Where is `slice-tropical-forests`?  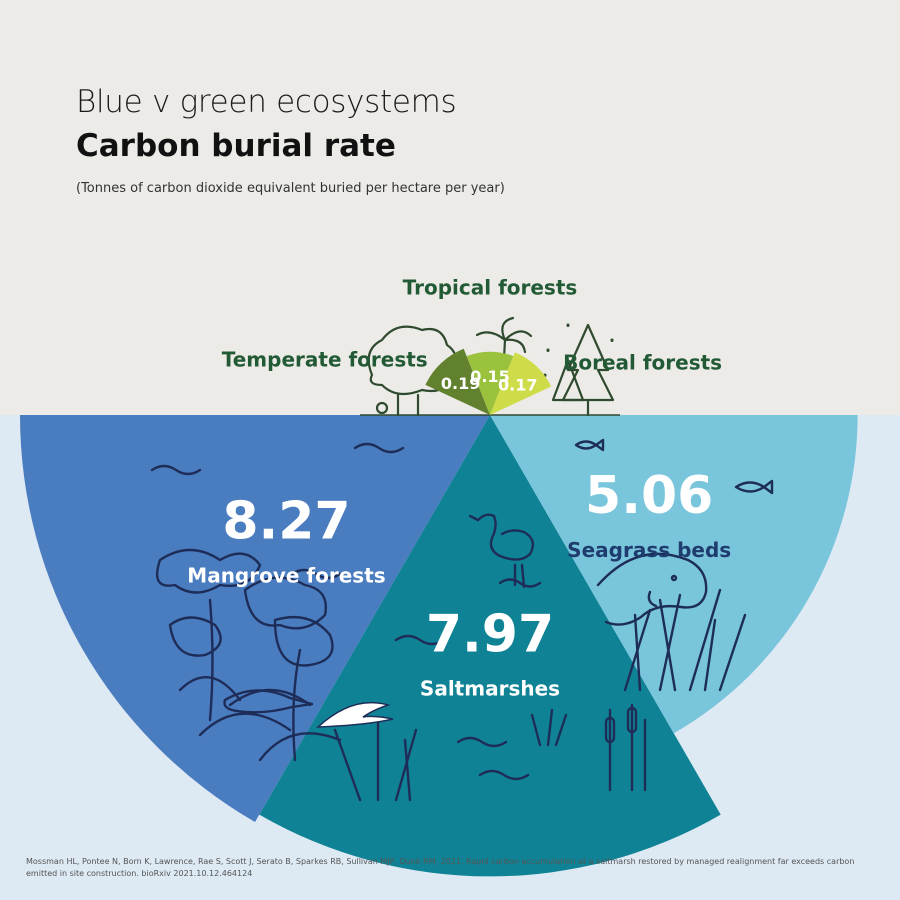 slice-tropical-forests is located at coordinates (490, 383).